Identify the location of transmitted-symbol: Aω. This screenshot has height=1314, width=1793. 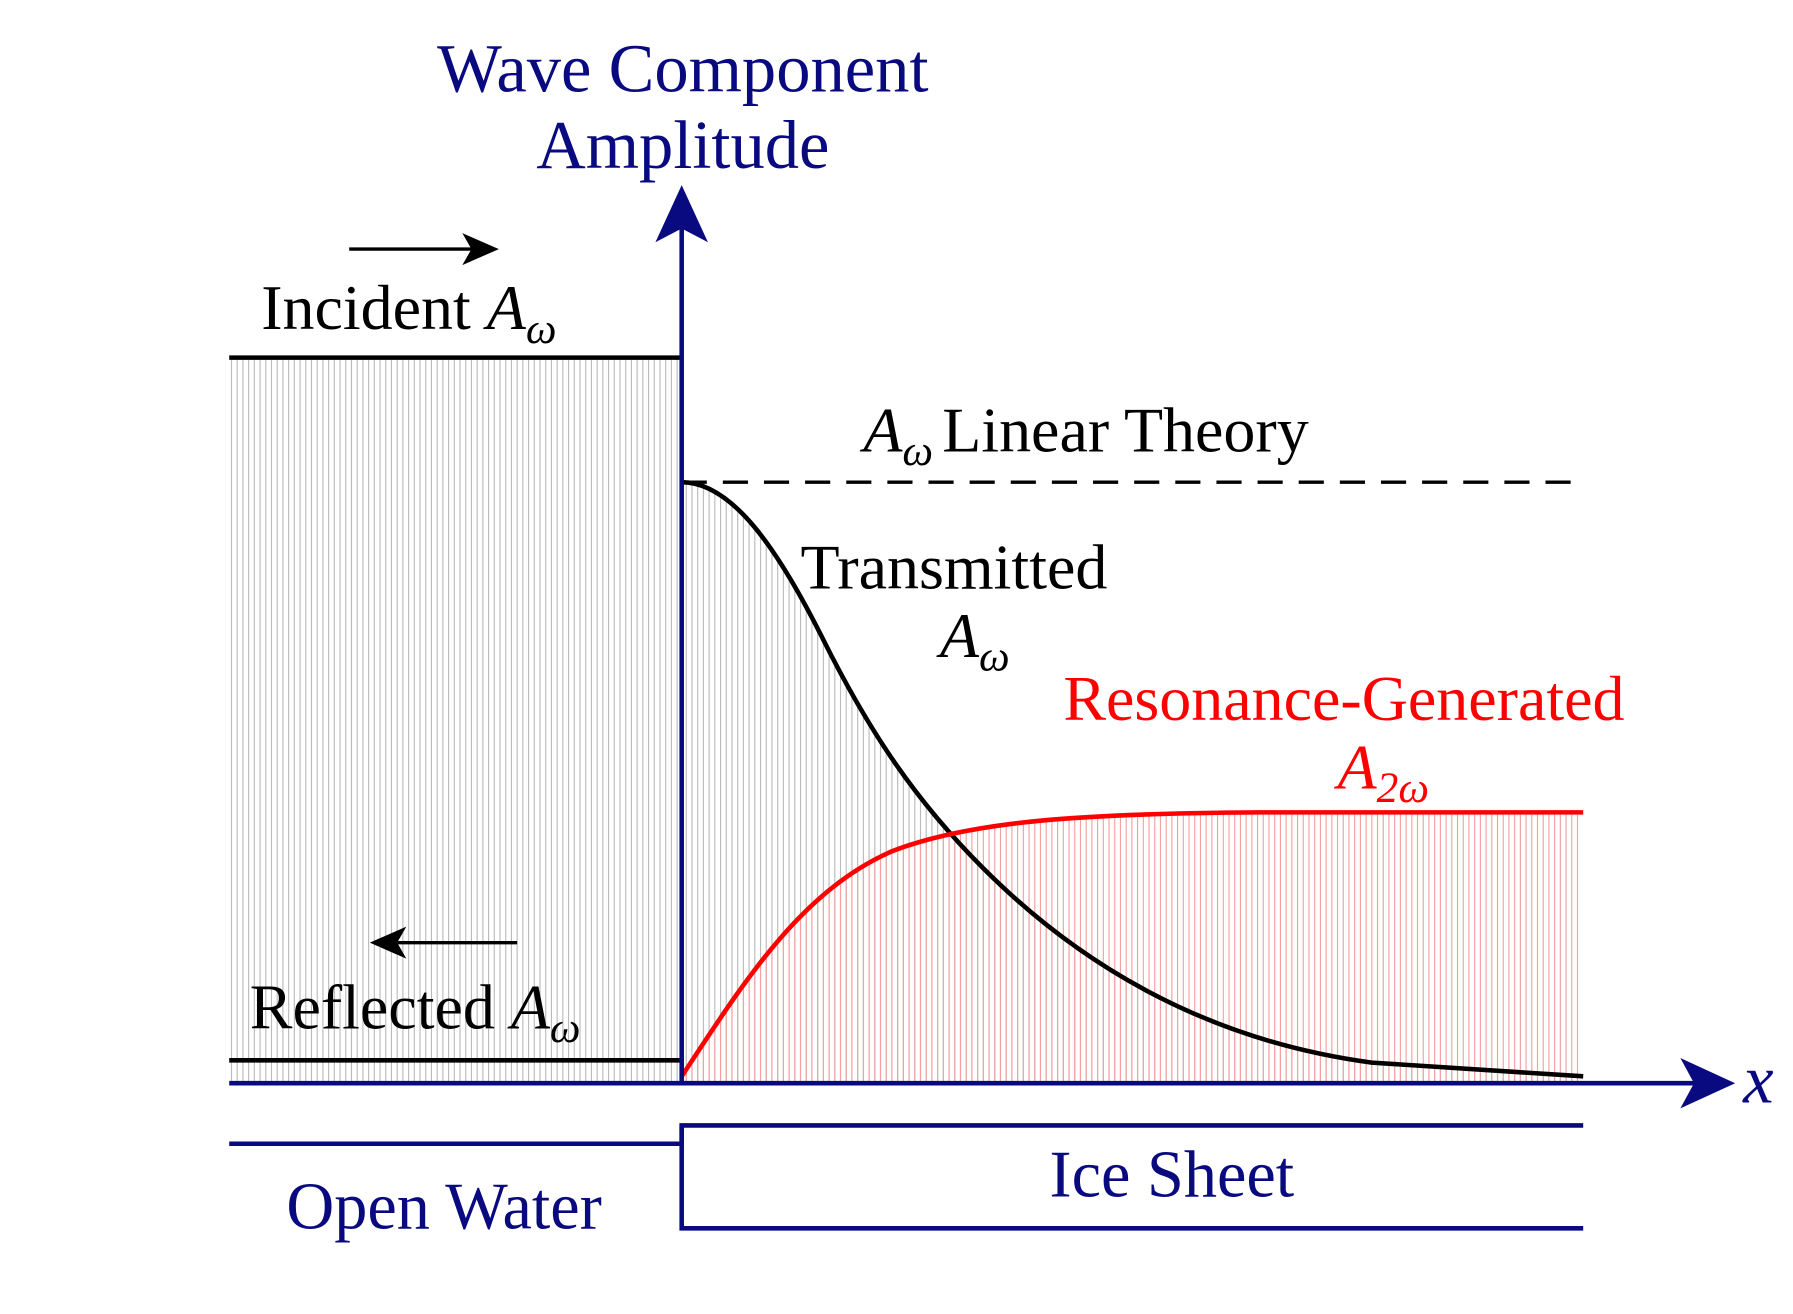
(973, 640).